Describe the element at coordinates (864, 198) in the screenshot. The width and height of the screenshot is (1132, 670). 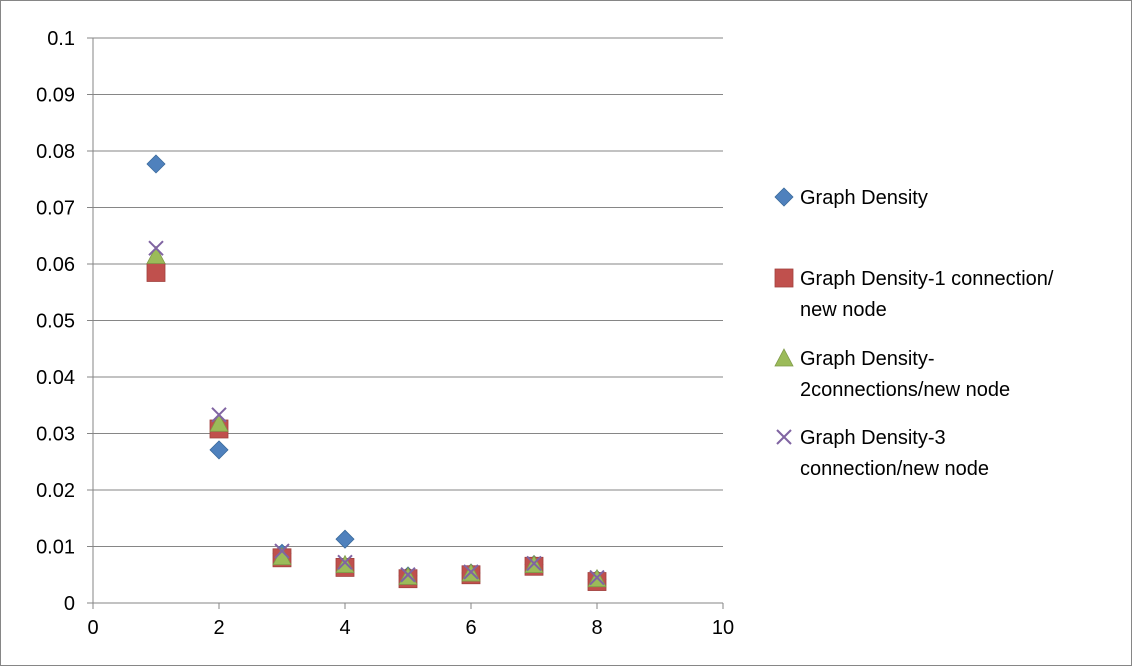
I see `legend-label: Graph Density` at that location.